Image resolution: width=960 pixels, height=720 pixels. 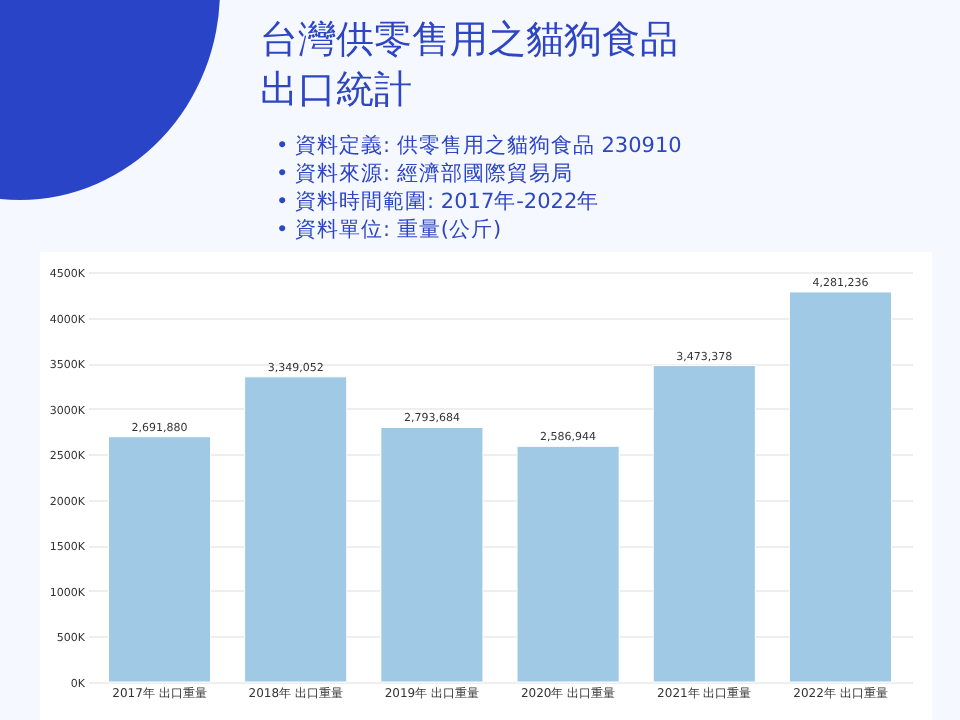 I want to click on text: • 資料時間範圍: 2017年-2022年, so click(x=439, y=202).